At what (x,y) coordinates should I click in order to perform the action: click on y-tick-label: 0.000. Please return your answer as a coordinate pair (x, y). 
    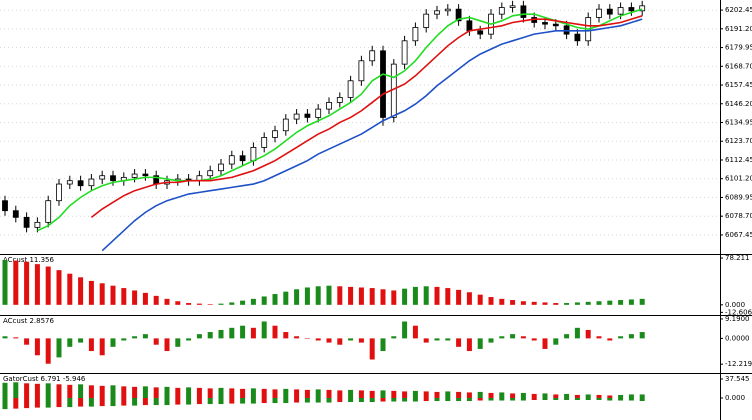
    Looking at the image, I should click on (735, 305).